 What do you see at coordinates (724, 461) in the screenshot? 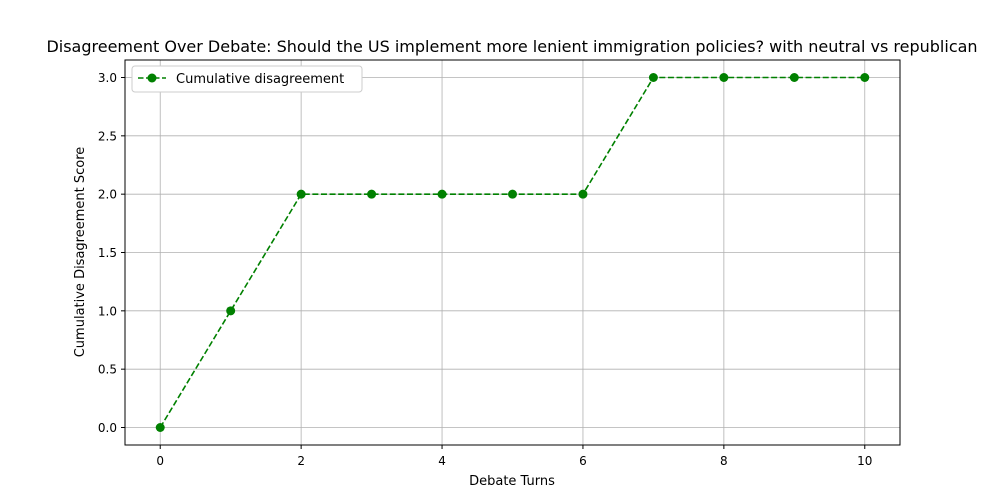
I see `x-tick-label: 8` at bounding box center [724, 461].